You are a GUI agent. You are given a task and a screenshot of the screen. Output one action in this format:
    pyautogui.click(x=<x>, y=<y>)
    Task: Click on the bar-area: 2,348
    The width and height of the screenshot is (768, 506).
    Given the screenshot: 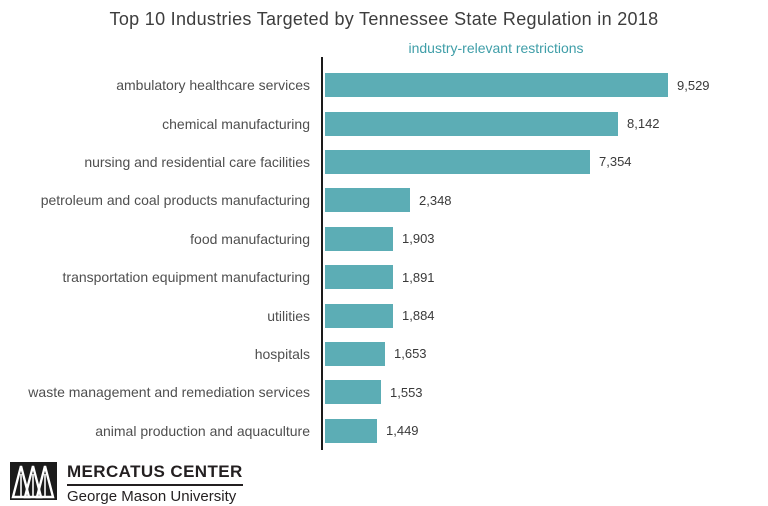 What is the action you would take?
    pyautogui.click(x=545, y=200)
    